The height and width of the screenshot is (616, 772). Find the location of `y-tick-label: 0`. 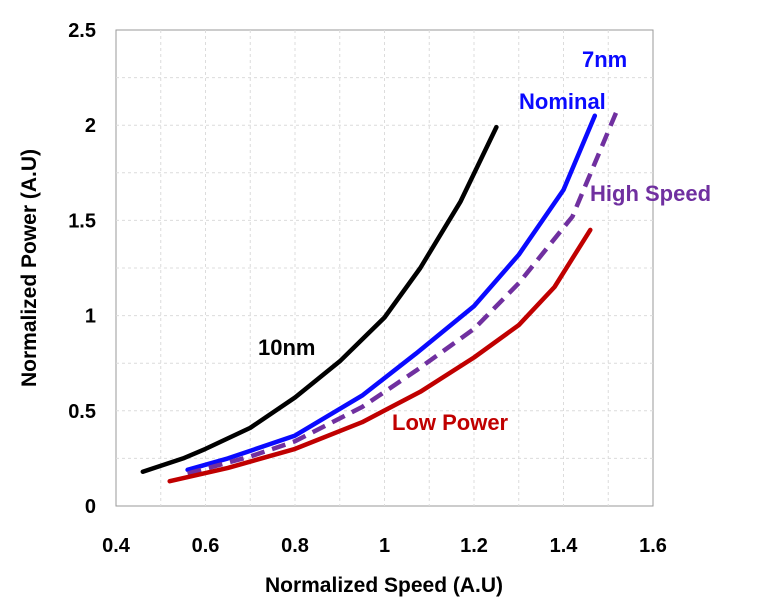

y-tick-label: 0 is located at coordinates (90, 507).